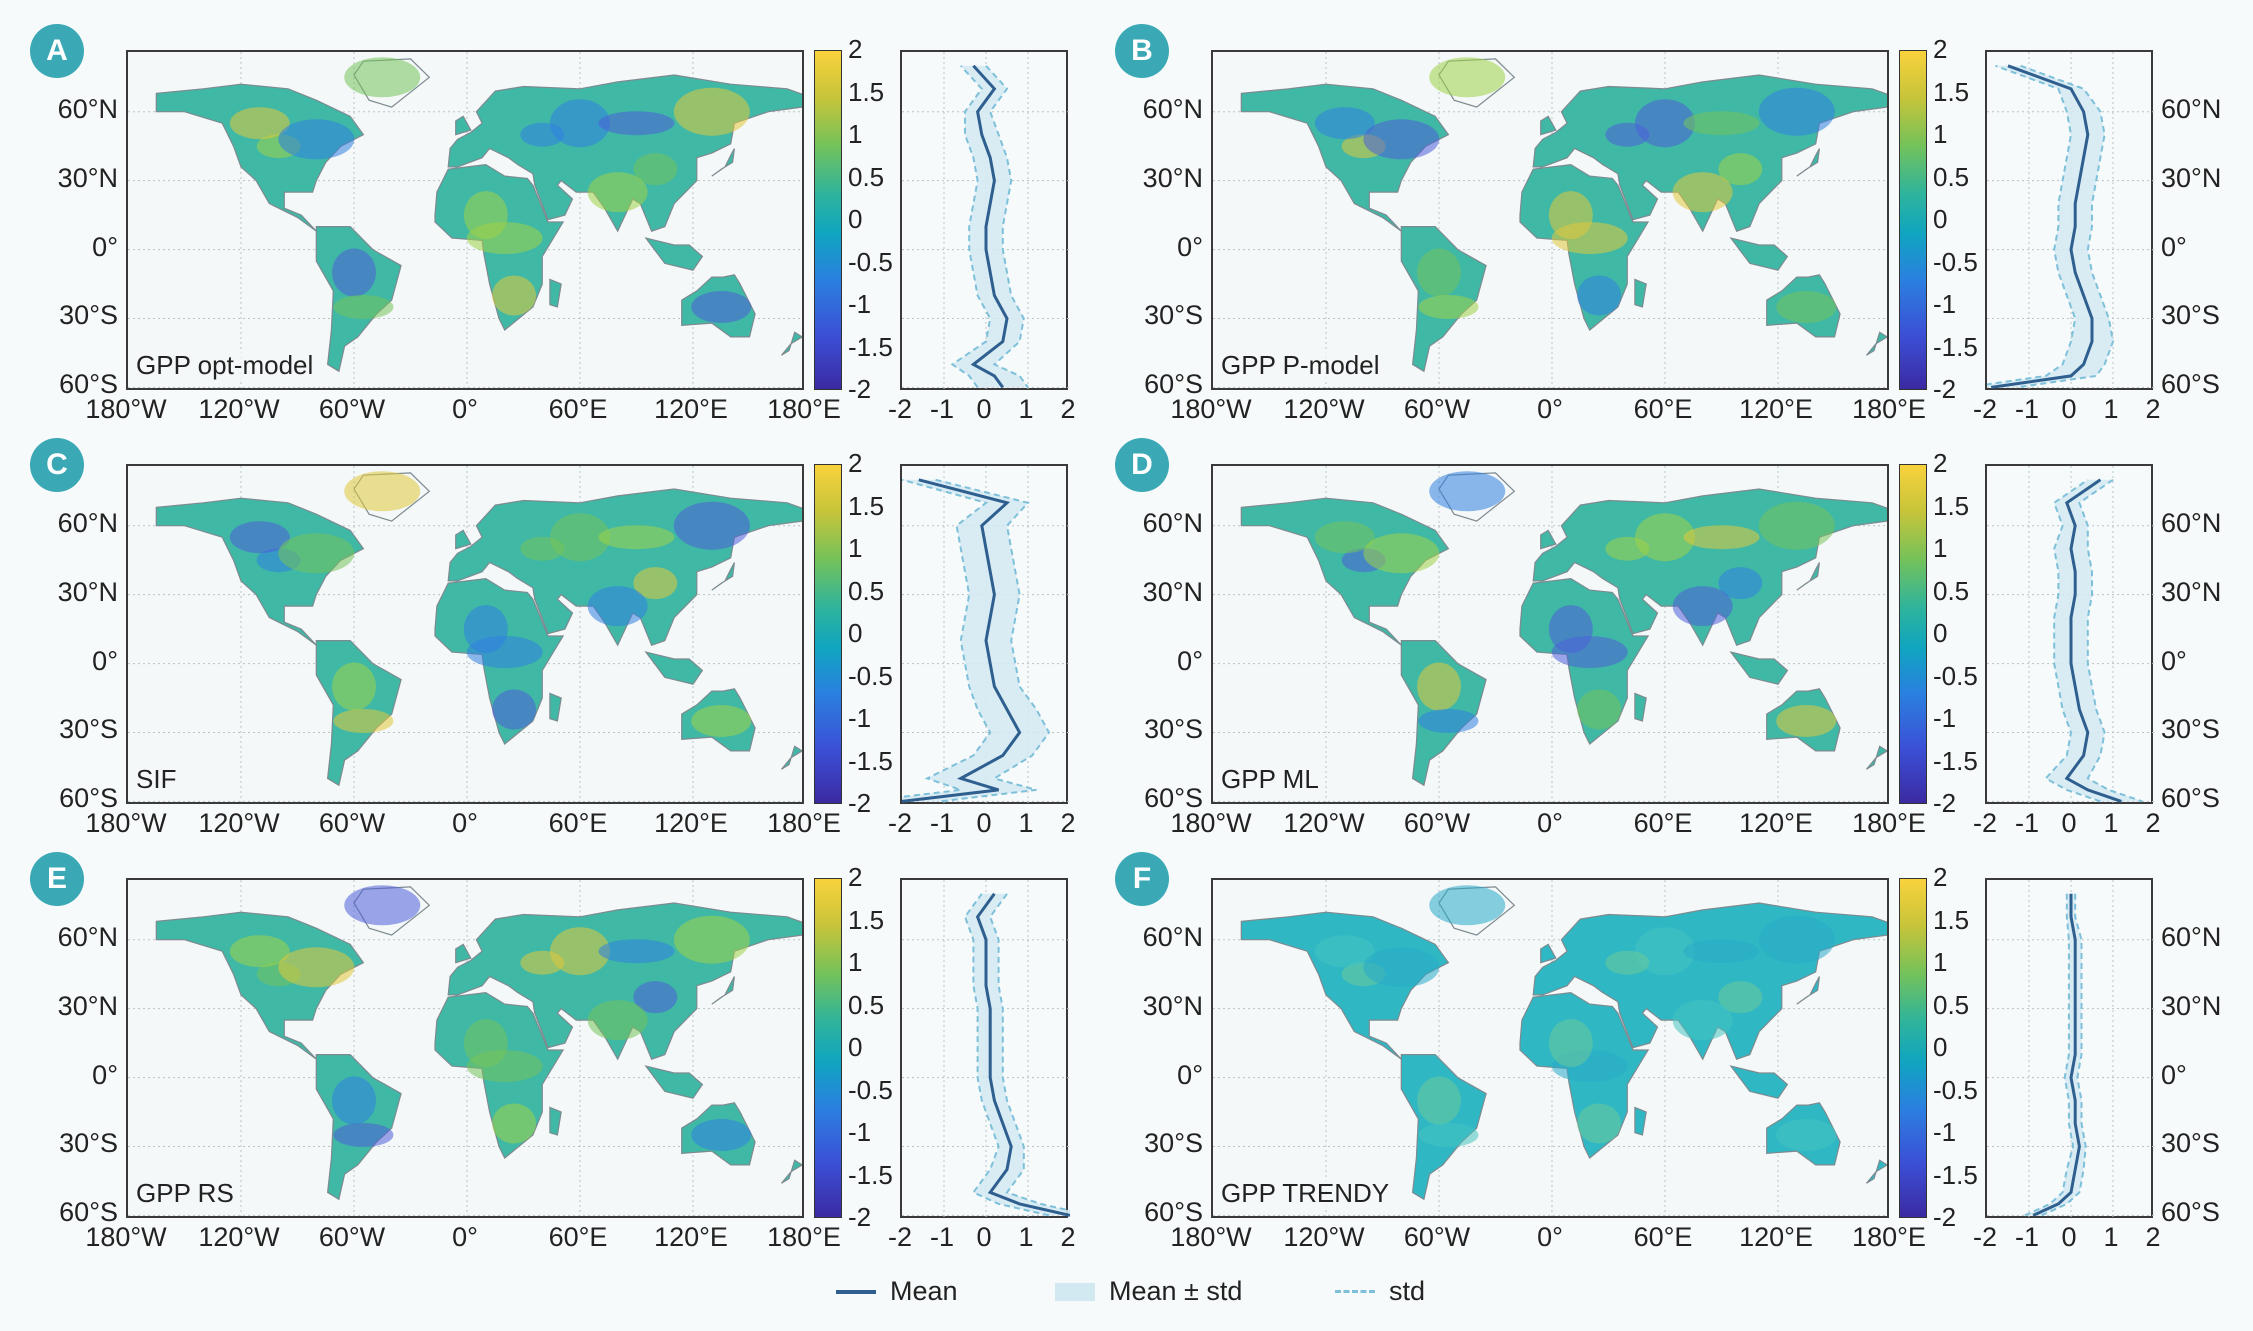 The height and width of the screenshot is (1331, 2253). I want to click on map-x-tick: 120°E, so click(1776, 1237).